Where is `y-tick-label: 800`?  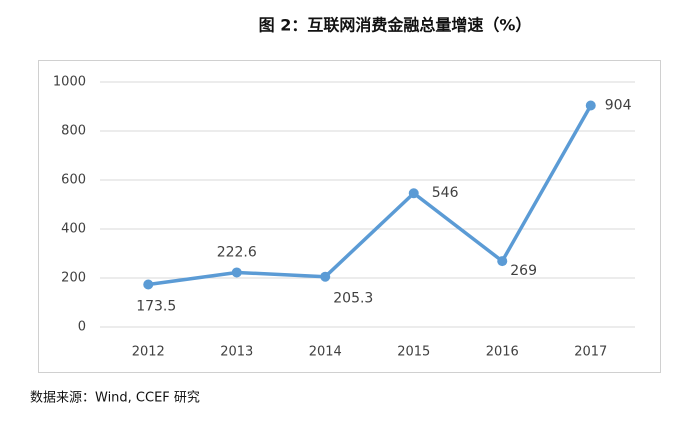
y-tick-label: 800 is located at coordinates (73, 131).